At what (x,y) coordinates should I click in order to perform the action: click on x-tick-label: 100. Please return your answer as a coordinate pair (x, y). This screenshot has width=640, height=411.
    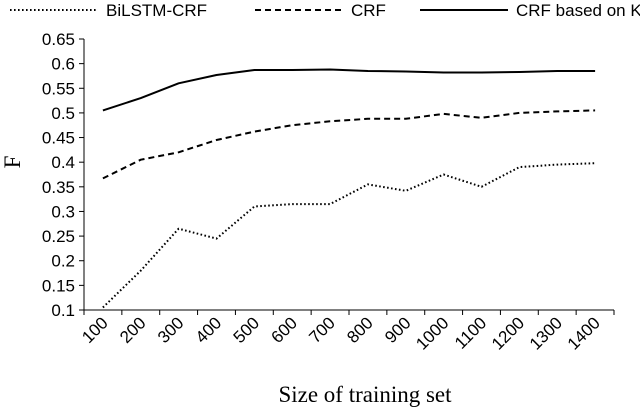
    Looking at the image, I should click on (94, 329).